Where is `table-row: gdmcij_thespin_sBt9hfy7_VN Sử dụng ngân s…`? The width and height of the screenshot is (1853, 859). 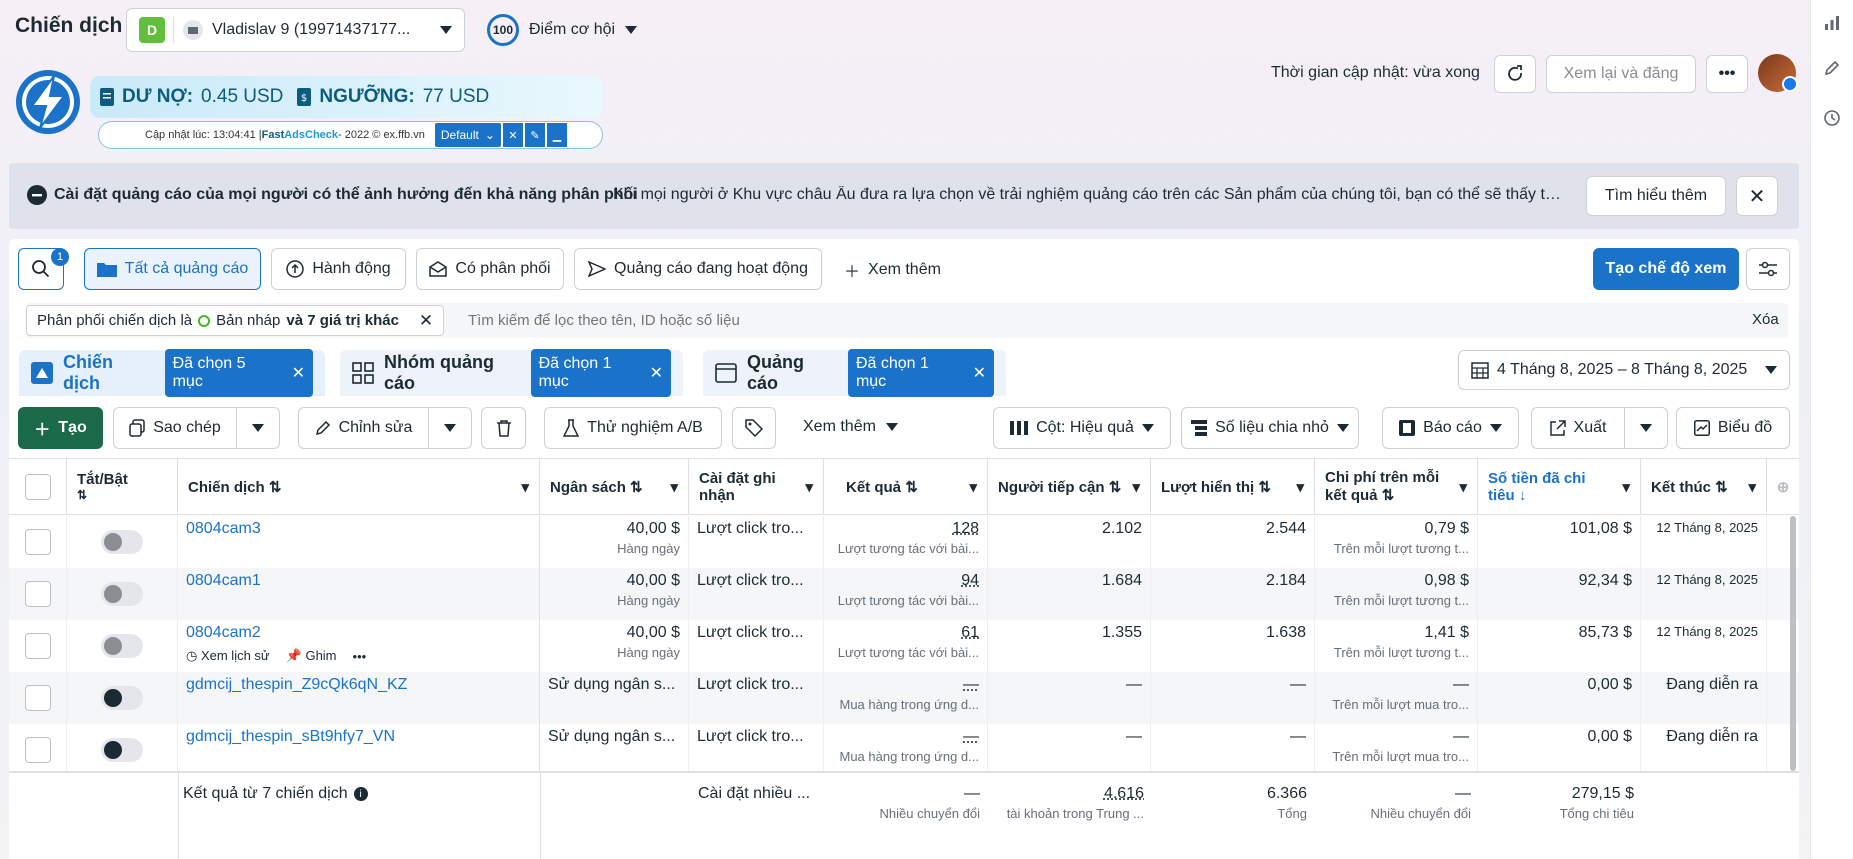
table-row: gdmcij_thespin_sBt9hfy7_VN Sử dụng ngân s… is located at coordinates (904, 750).